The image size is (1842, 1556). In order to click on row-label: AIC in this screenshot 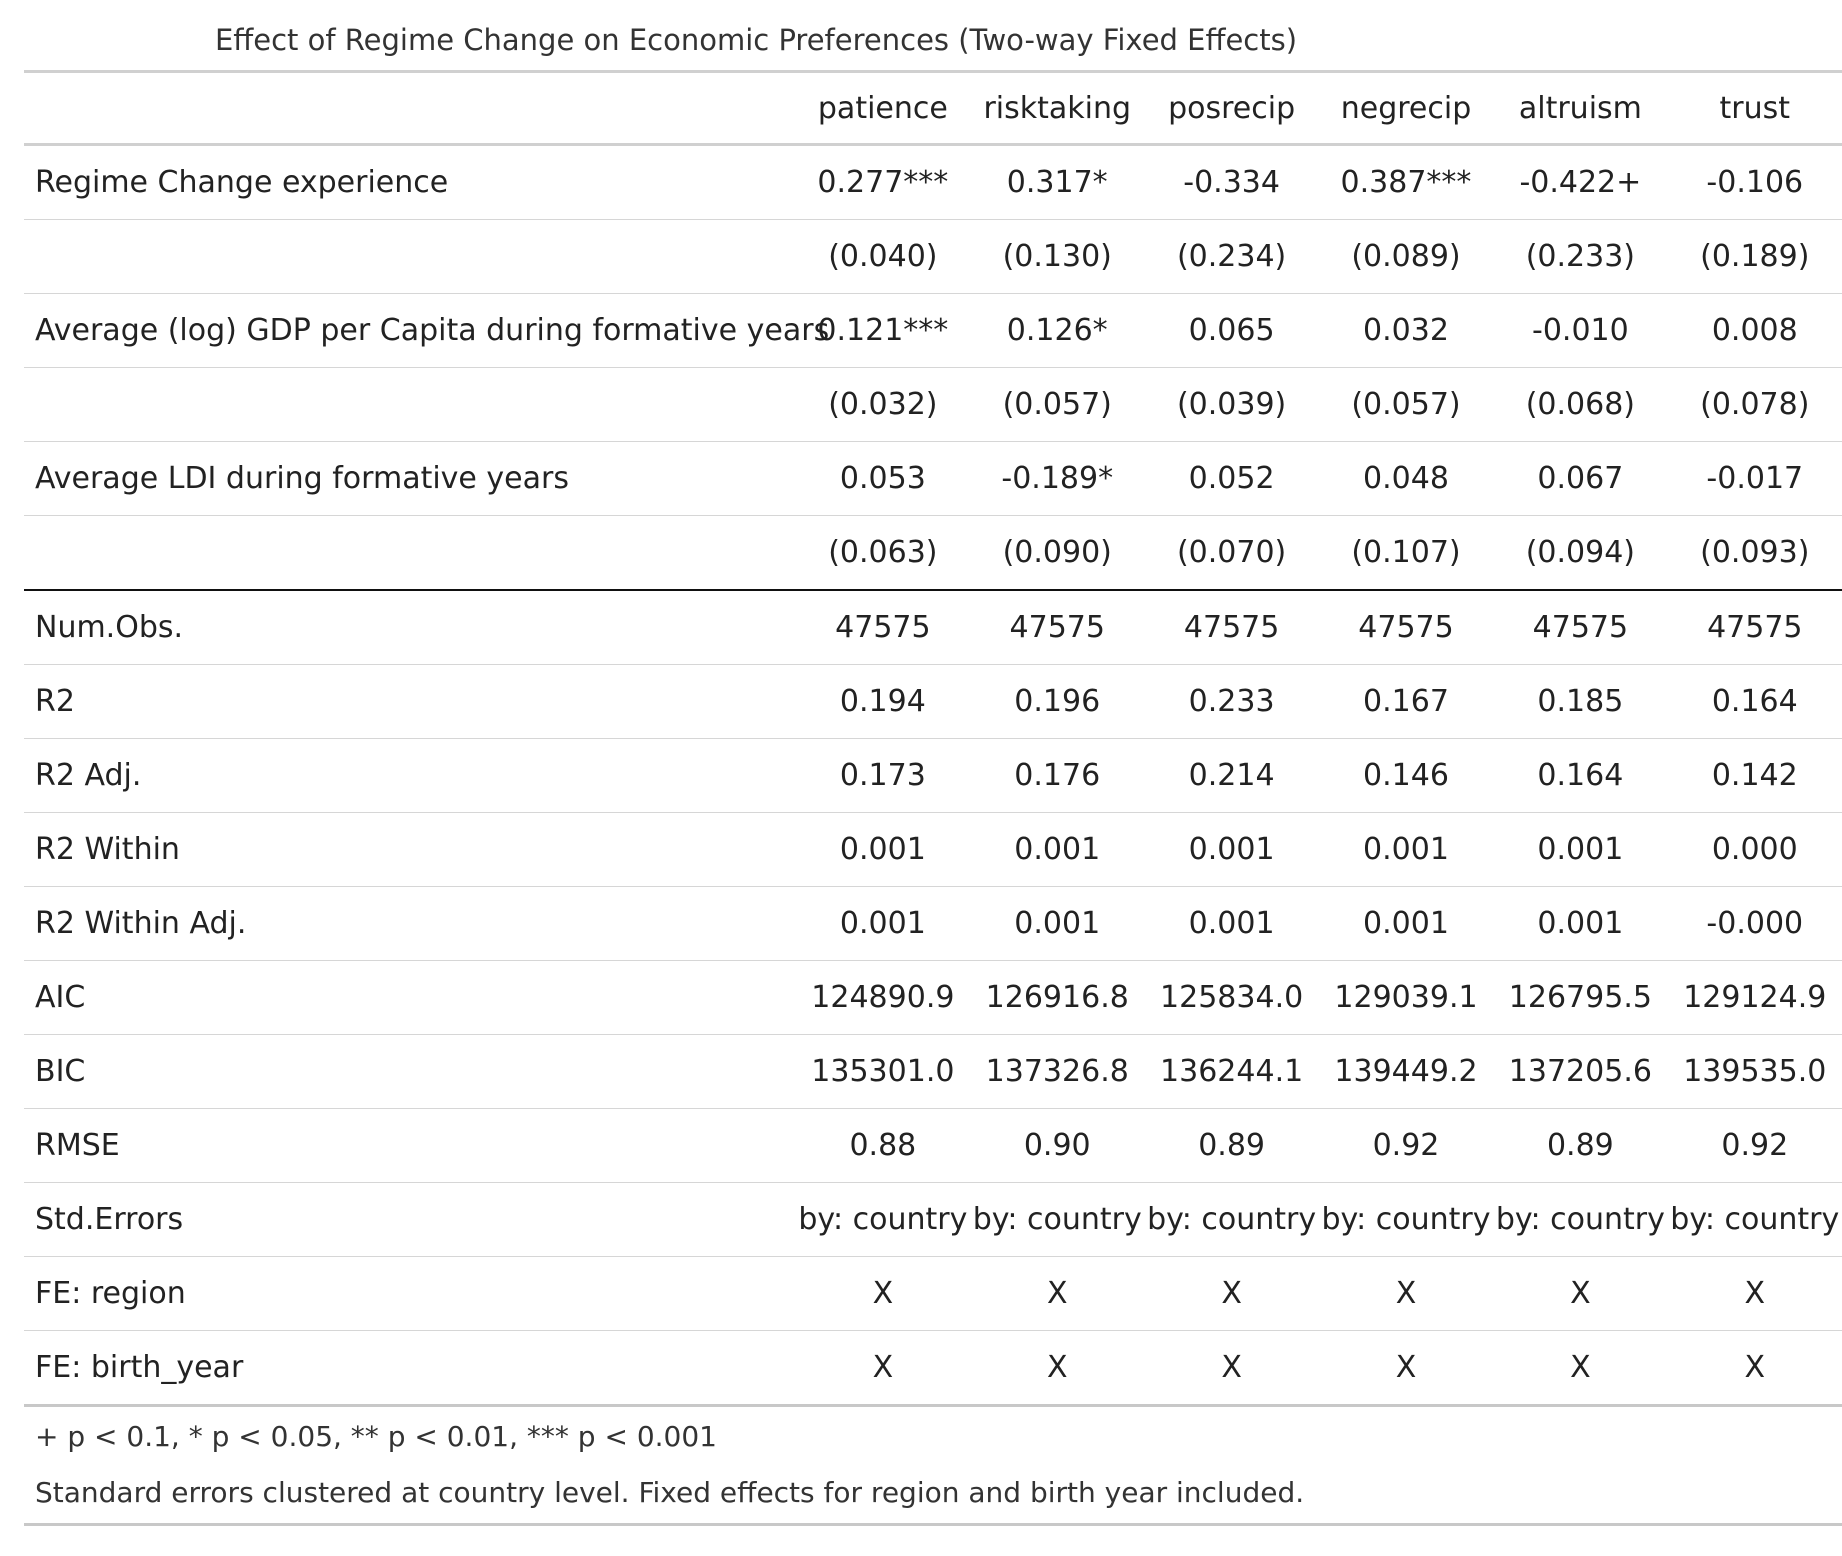, I will do `click(410, 997)`.